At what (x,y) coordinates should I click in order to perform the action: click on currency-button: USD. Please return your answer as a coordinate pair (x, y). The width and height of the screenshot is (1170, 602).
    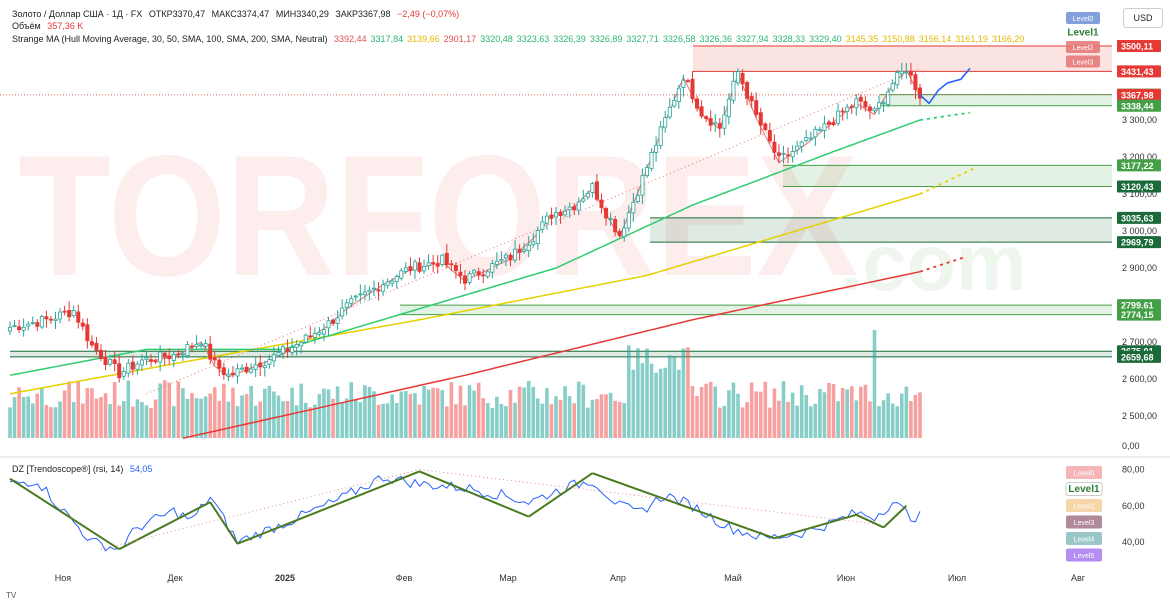
    Looking at the image, I should click on (1143, 18).